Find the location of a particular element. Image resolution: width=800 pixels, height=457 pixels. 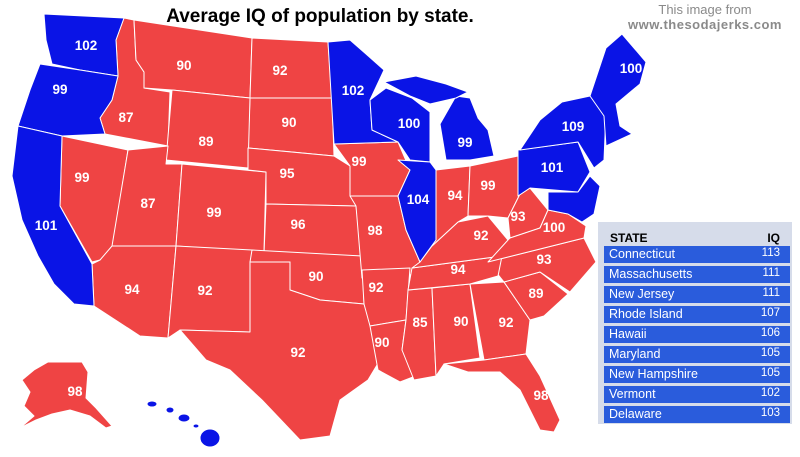

state-texas is located at coordinates (280, 351).